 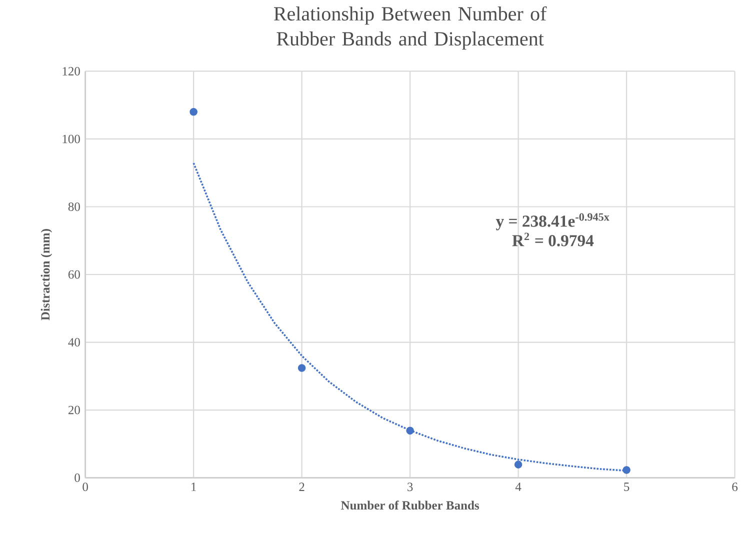 I want to click on y-tick-label: 40, so click(x=74, y=342).